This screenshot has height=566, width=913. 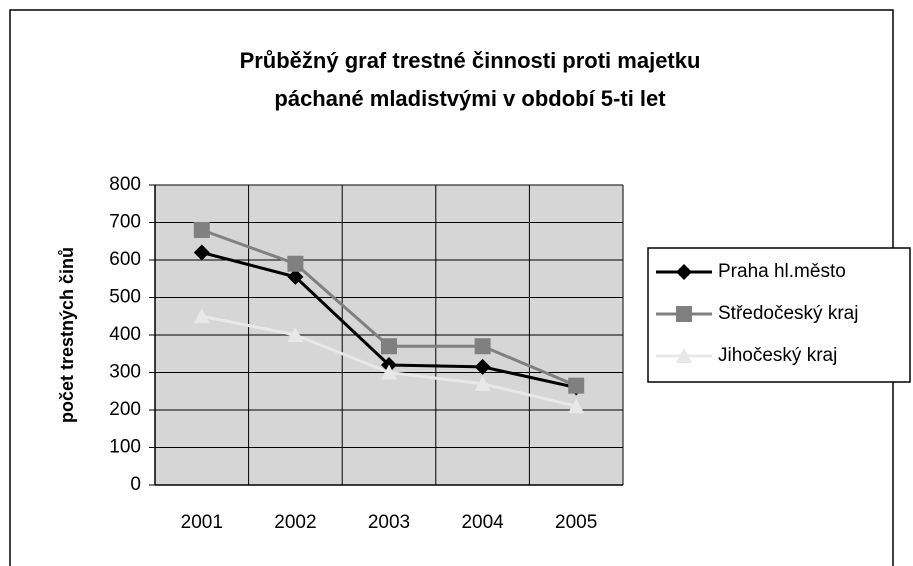 What do you see at coordinates (67, 335) in the screenshot?
I see `y-axis-title: počet trestných činů` at bounding box center [67, 335].